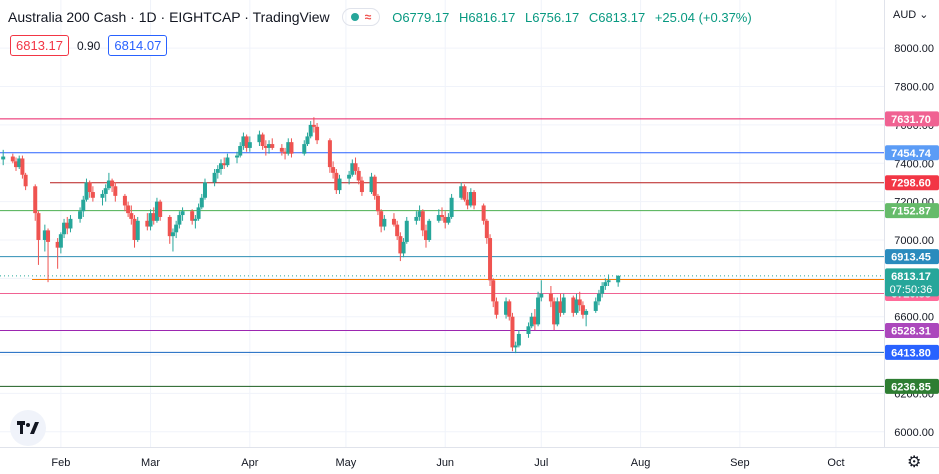  I want to click on y-tick-label: 7800.00, so click(914, 88).